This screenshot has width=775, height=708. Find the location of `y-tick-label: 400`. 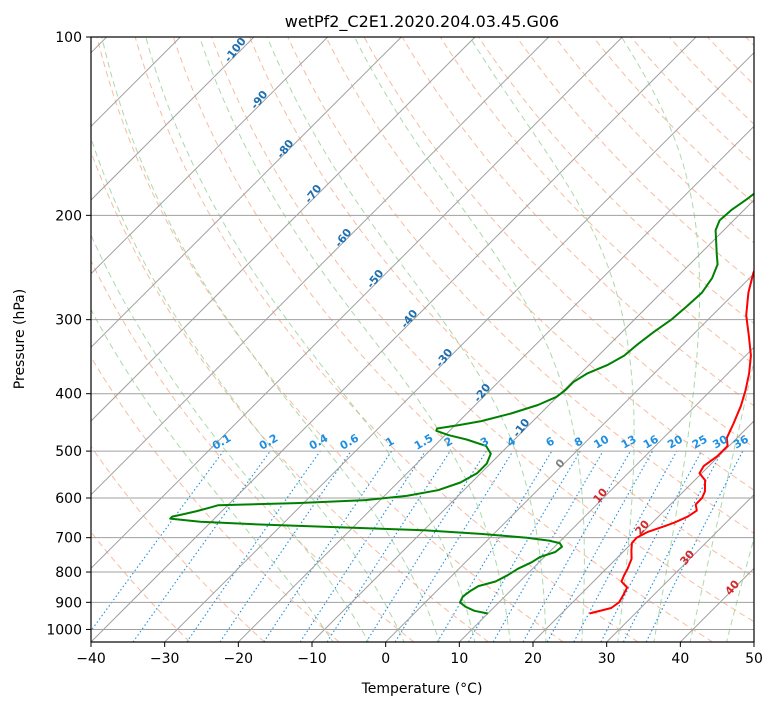

y-tick-label: 400 is located at coordinates (68, 395).